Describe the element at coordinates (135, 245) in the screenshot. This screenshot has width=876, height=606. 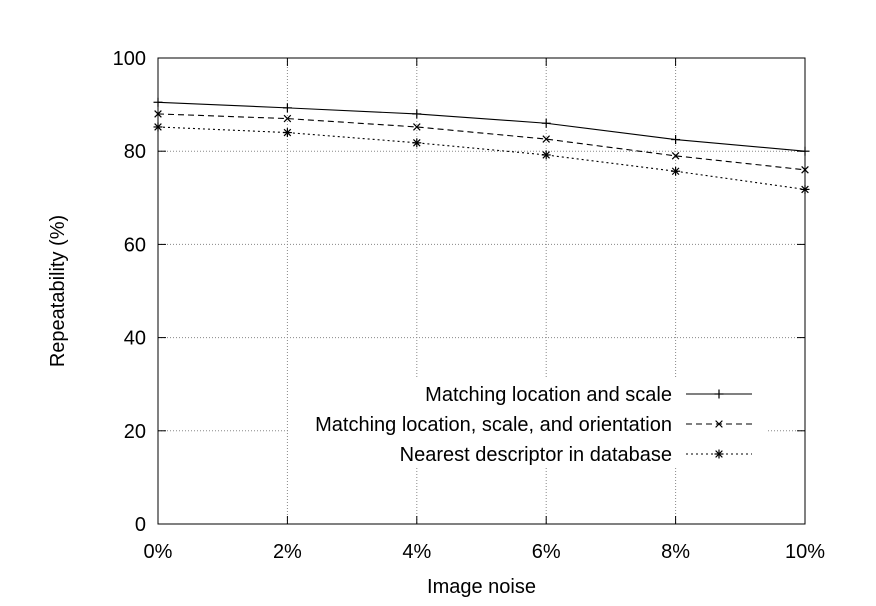
I see `y-tick-label: 60` at that location.